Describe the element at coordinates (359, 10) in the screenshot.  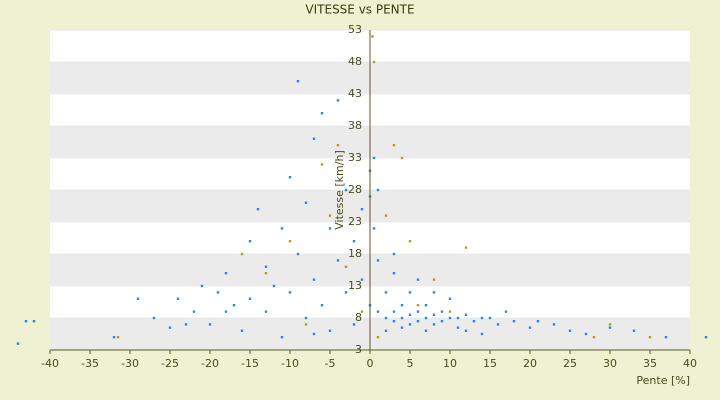
I see `chart-title: VITESSE vs PENTE` at that location.